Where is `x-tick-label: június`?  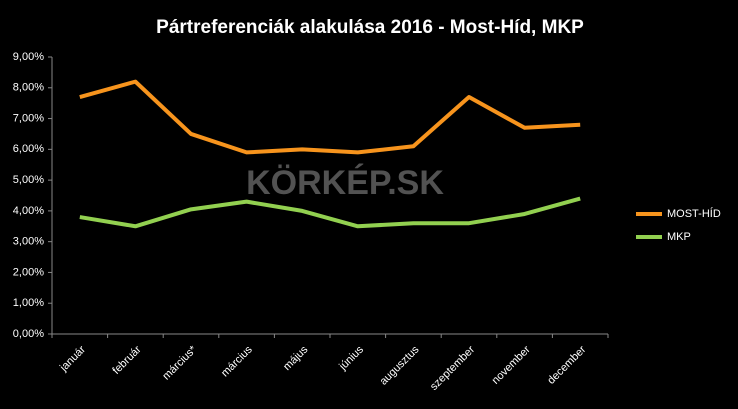
x-tick-label: június is located at coordinates (351, 358).